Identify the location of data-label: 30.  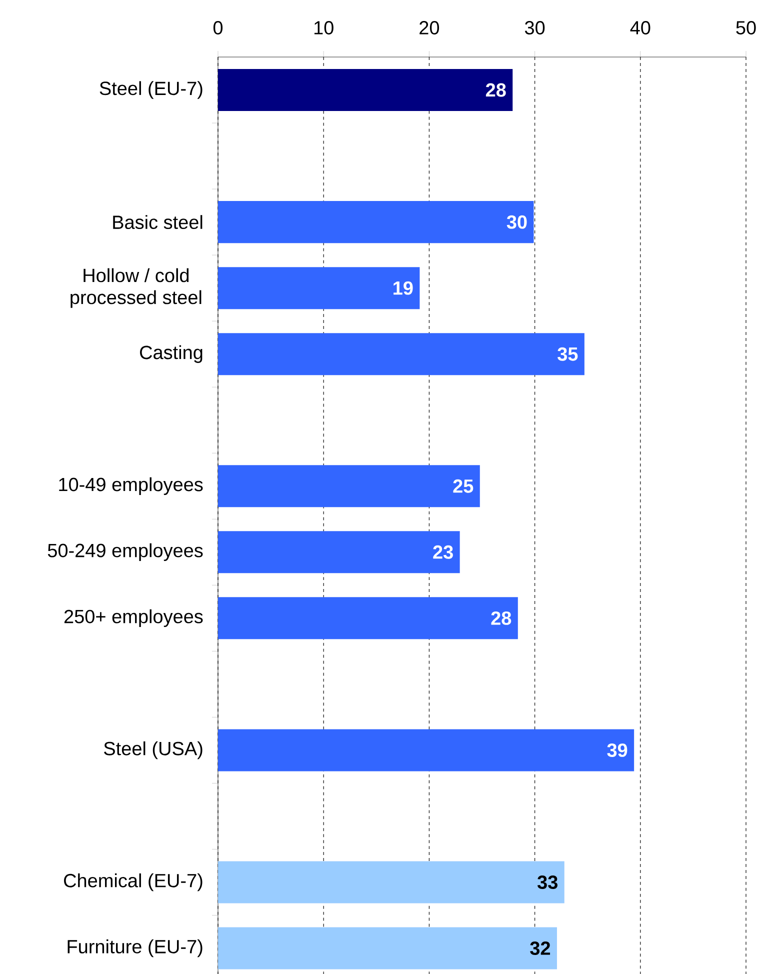
(516, 222).